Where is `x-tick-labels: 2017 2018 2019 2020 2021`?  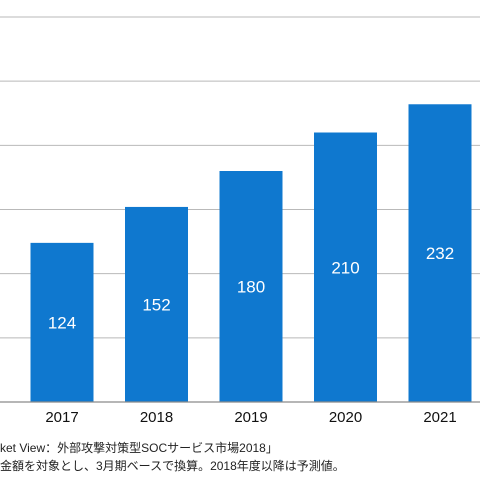
x-tick-labels: 2017 2018 2019 2020 2021 is located at coordinates (250, 417).